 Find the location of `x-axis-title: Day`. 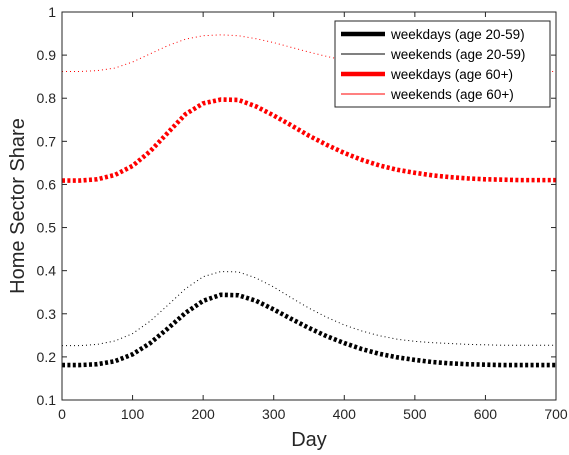

x-axis-title: Day is located at coordinates (309, 440).